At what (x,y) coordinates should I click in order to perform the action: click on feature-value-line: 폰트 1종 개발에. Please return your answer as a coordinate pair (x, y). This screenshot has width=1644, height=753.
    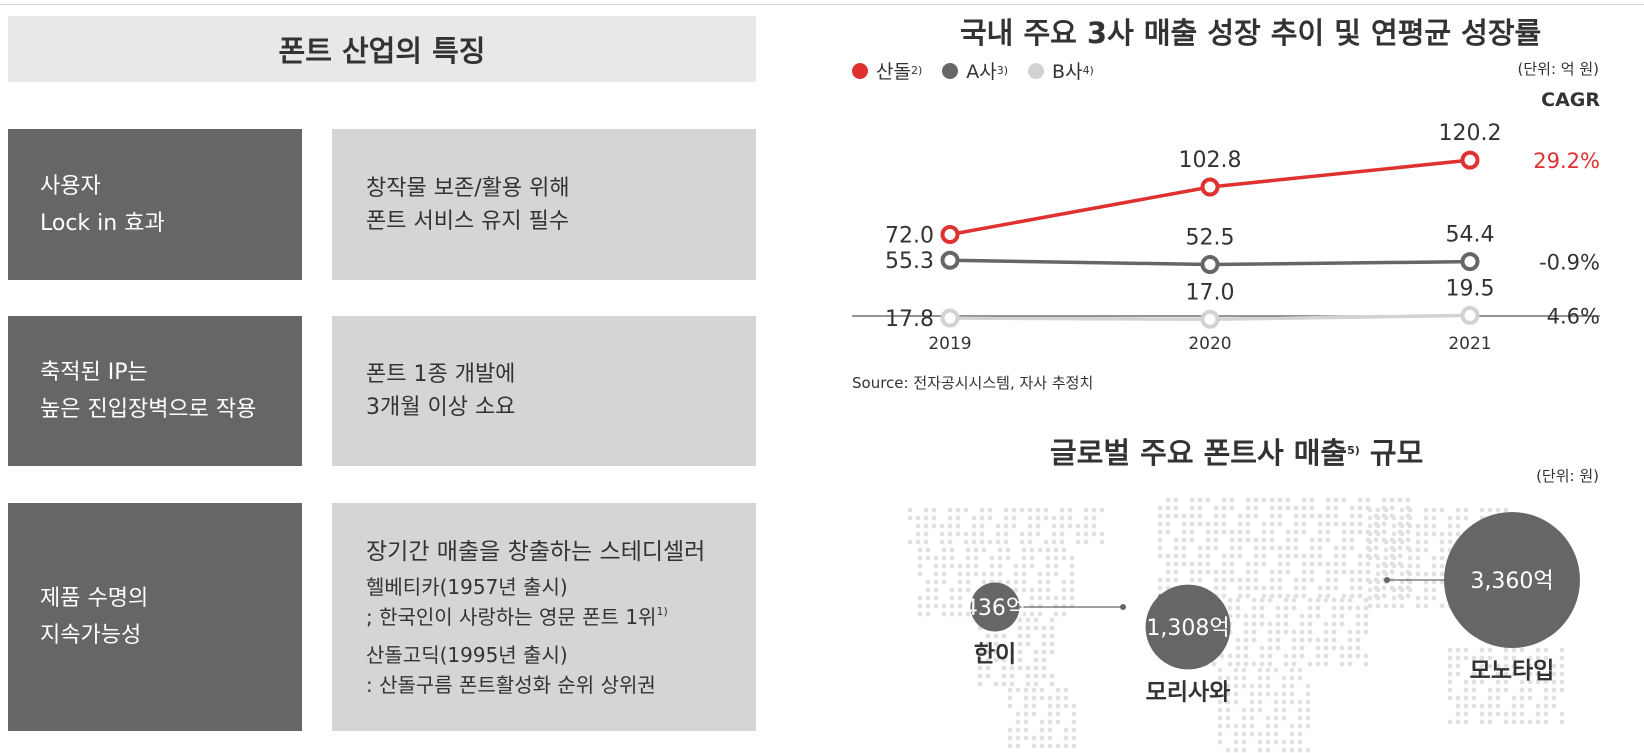
    Looking at the image, I should click on (441, 374).